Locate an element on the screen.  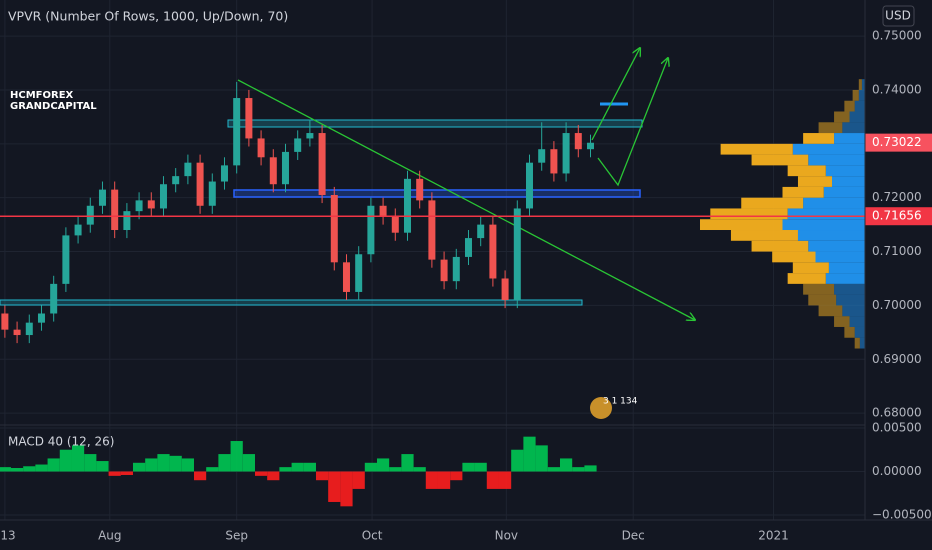
y-tick-label: −0.00500 is located at coordinates (902, 515).